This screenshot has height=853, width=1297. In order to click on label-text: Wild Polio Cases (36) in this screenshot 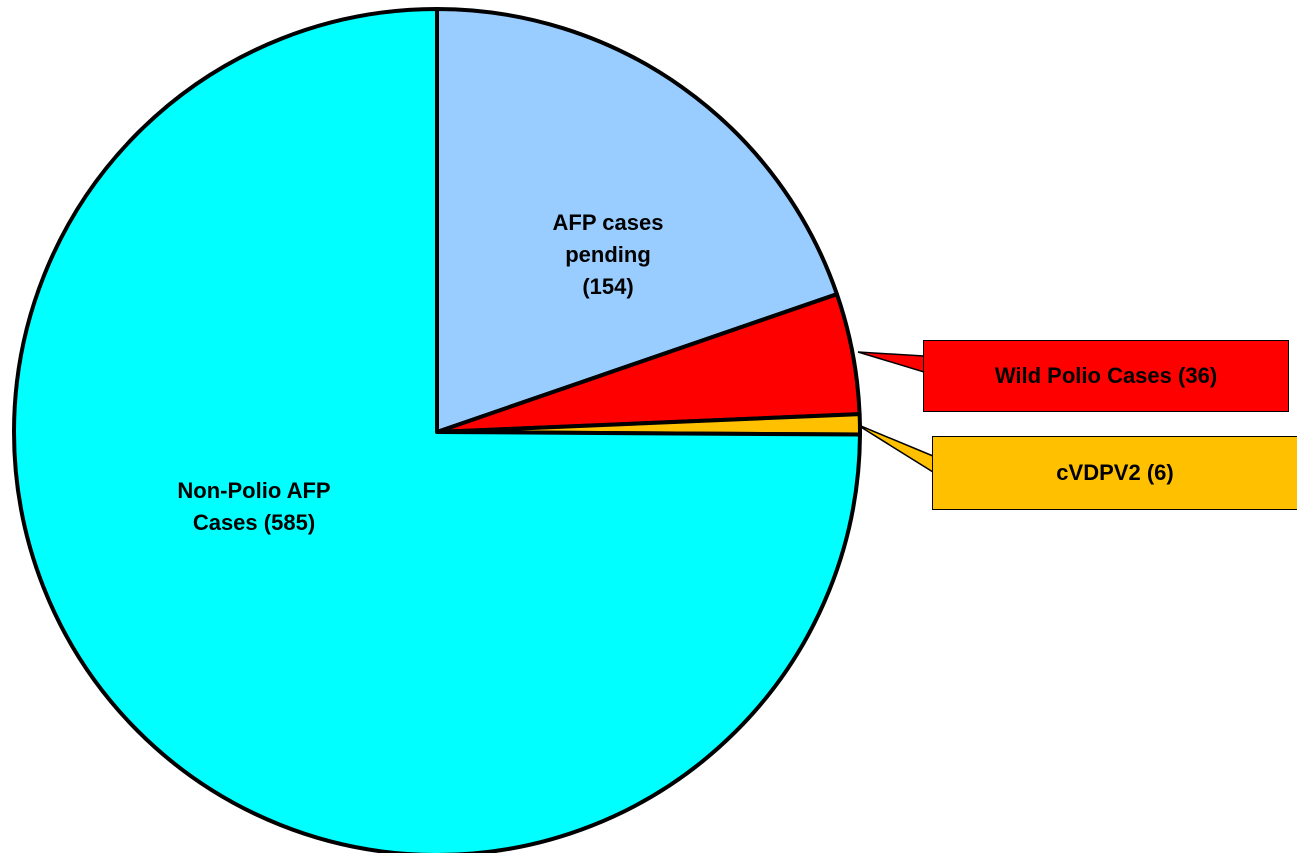, I will do `click(1106, 376)`.